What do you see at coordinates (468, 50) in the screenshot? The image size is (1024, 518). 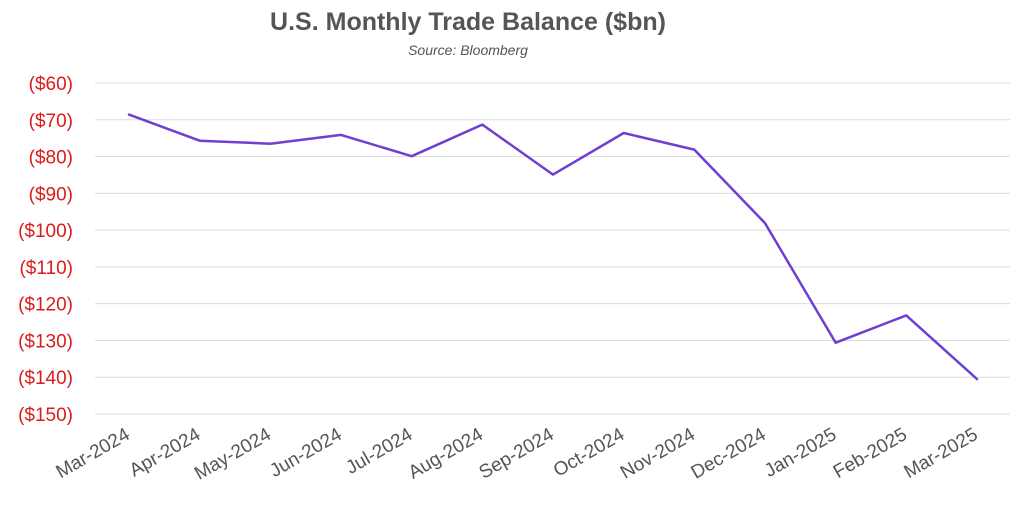 I see `chart-subtitle: Source: Bloomberg` at bounding box center [468, 50].